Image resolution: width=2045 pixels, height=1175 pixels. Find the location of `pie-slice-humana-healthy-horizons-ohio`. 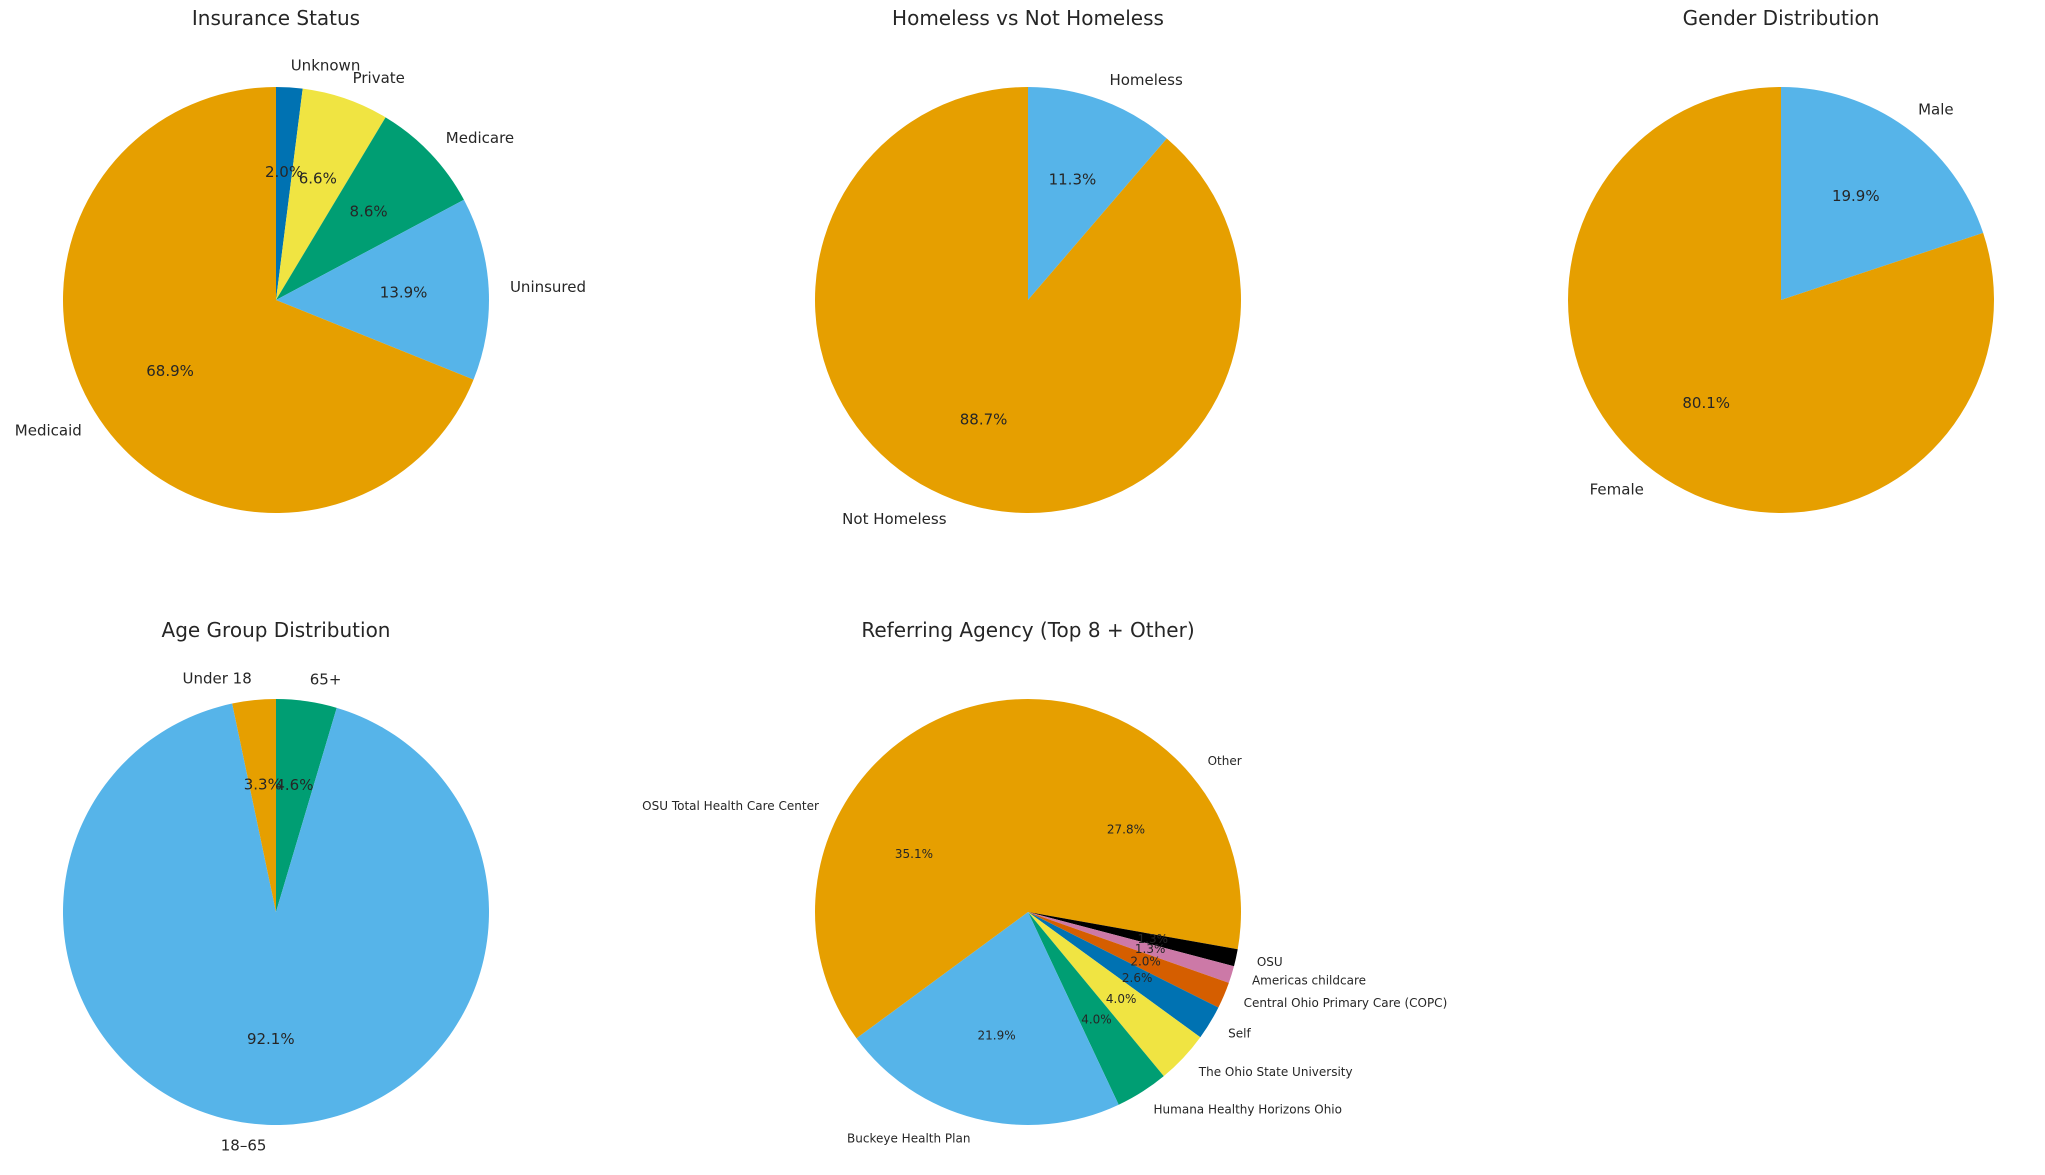

pie-slice-humana-healthy-horizons-ohio is located at coordinates (1096, 1008).